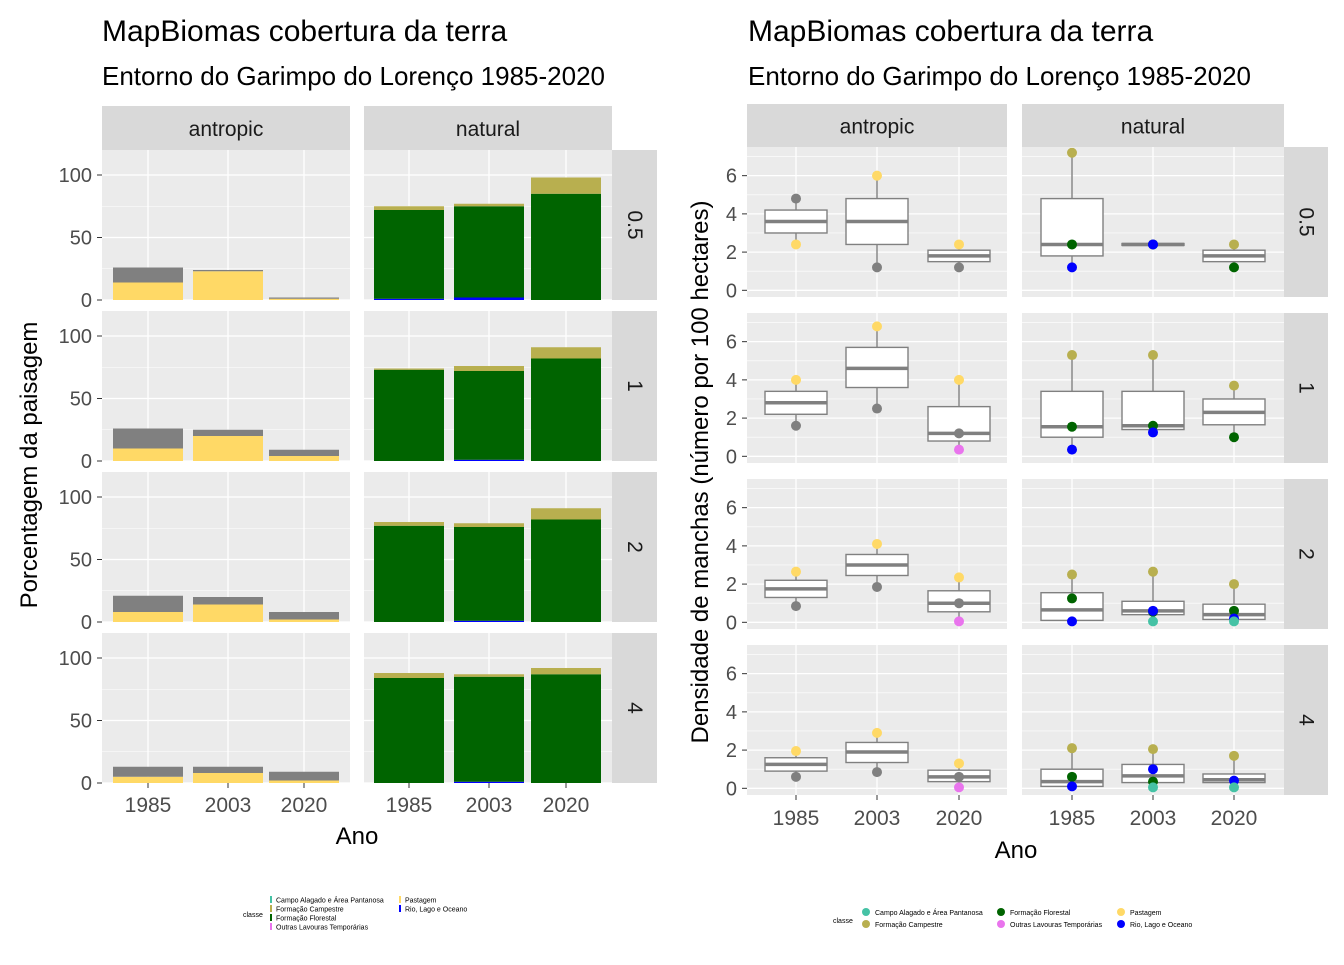  What do you see at coordinates (731, 381) in the screenshot?
I see `y-tick-label: 4` at bounding box center [731, 381].